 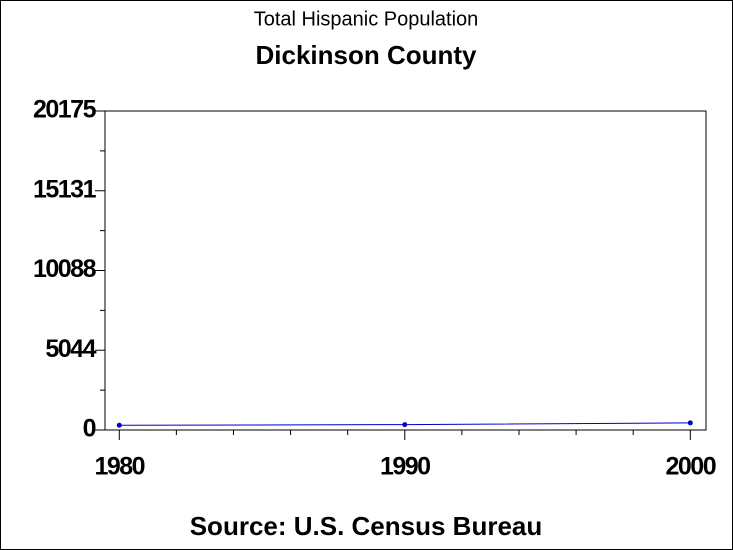 I want to click on y-tick-label: 0, so click(x=89, y=429).